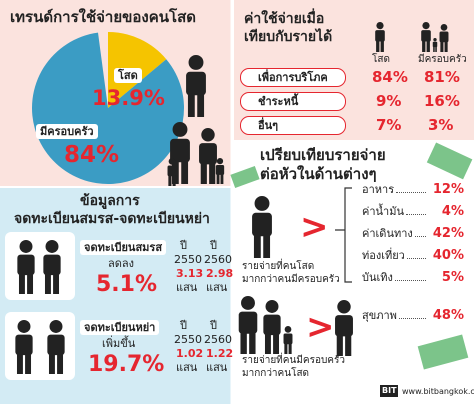 The width and height of the screenshot is (474, 404). What do you see at coordinates (293, 125) in the screenshot?
I see `row-box` at bounding box center [293, 125].